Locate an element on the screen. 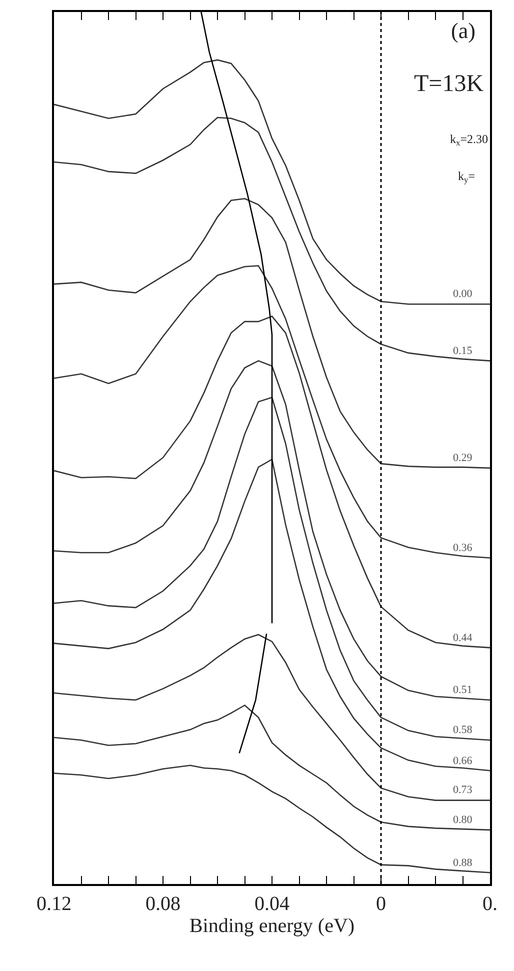 The width and height of the screenshot is (514, 971). series-label: 0.88 is located at coordinates (463, 863).